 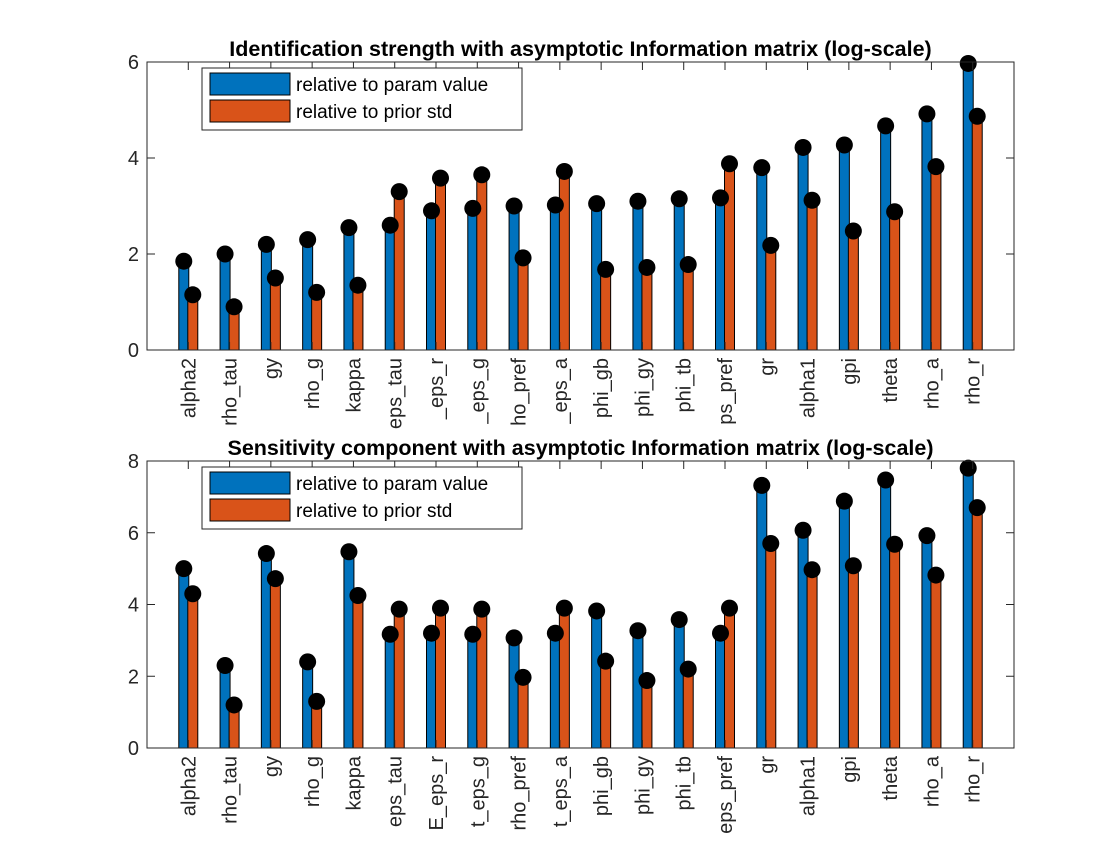 What do you see at coordinates (189, 786) in the screenshot?
I see `x-tick-label: alpha2` at bounding box center [189, 786].